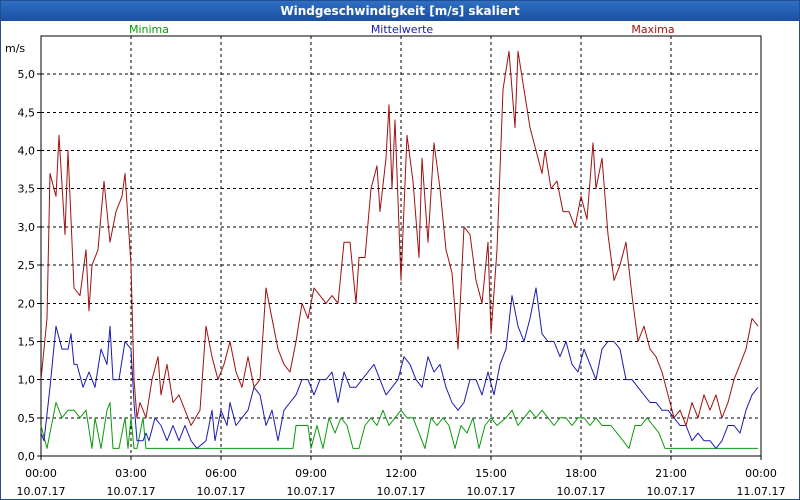 This screenshot has height=500, width=800. I want to click on legend-maxima: Maxima, so click(652, 29).